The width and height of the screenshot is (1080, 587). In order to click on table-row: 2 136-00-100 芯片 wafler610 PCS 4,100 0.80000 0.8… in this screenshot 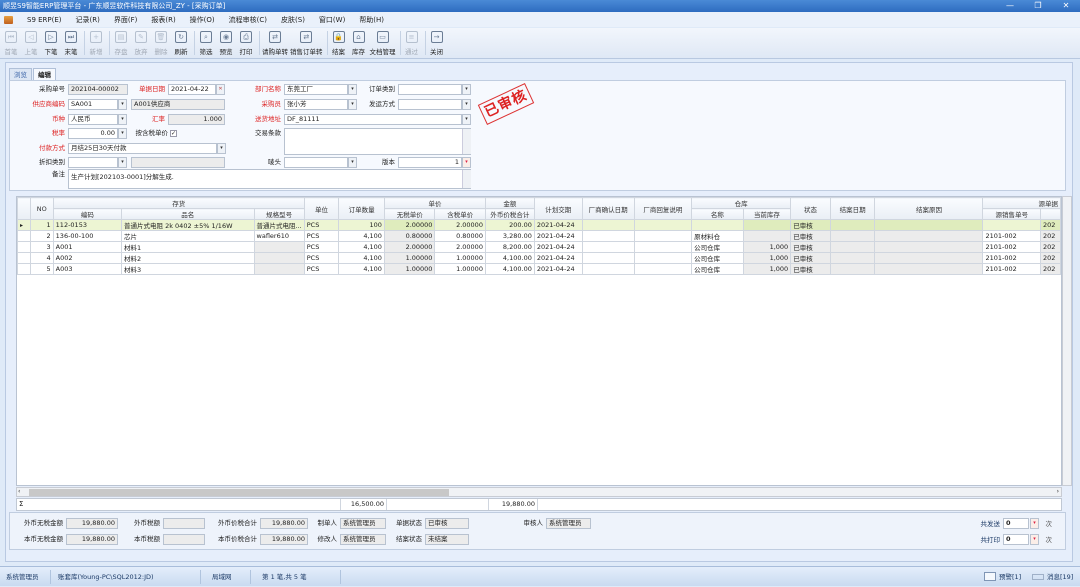, I will do `click(539, 236)`.